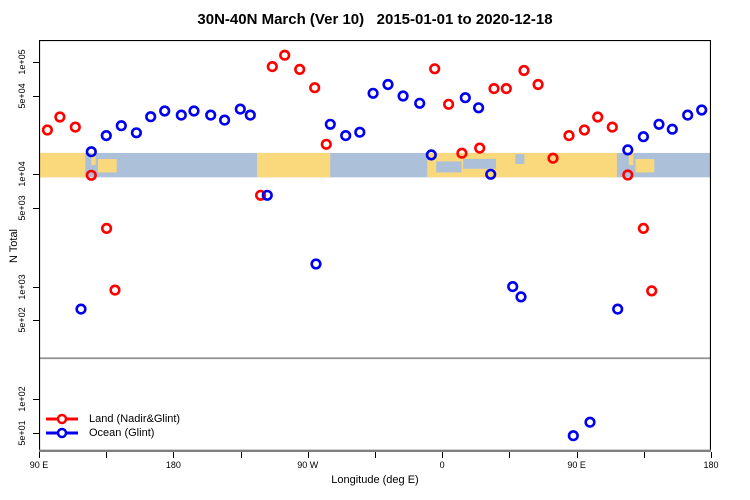 The height and width of the screenshot is (500, 750). Describe the element at coordinates (375, 480) in the screenshot. I see `x-axis-title: Longitude (deg E)` at that location.